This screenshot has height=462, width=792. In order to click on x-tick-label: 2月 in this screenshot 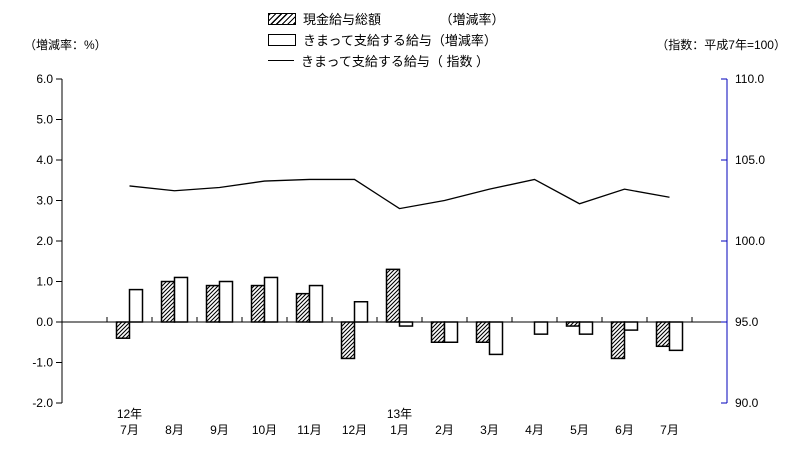, I will do `click(444, 430)`.